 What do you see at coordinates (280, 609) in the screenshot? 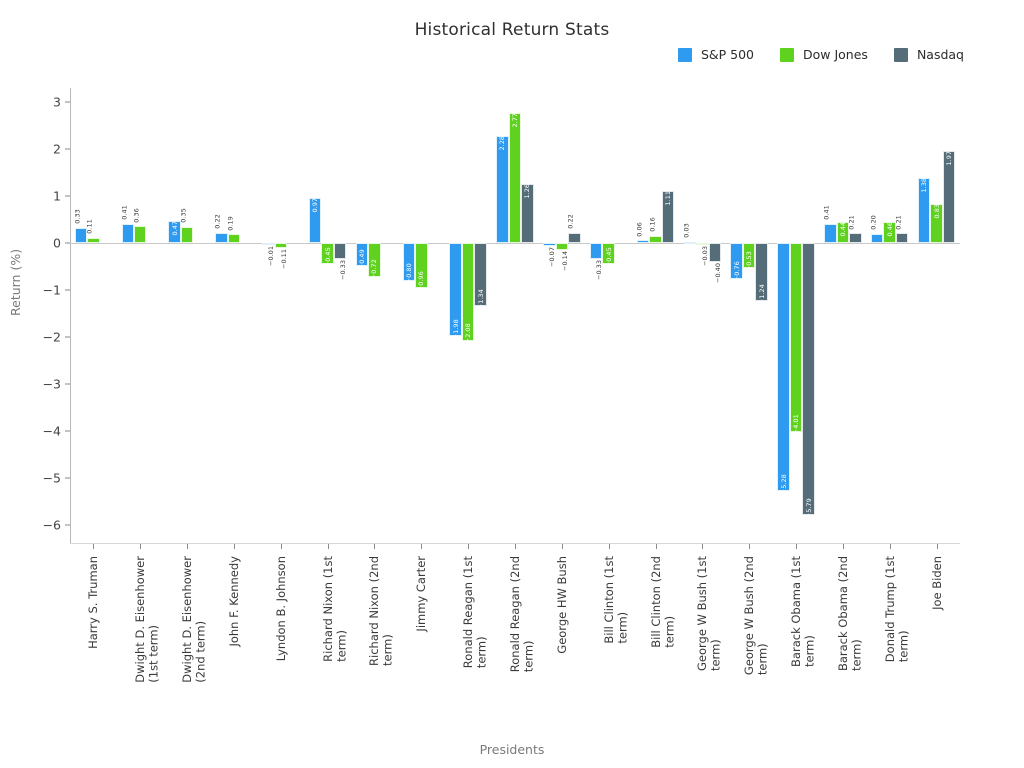
I see `x-axis-tick-label: Lyndon B. Johnson` at bounding box center [280, 609].